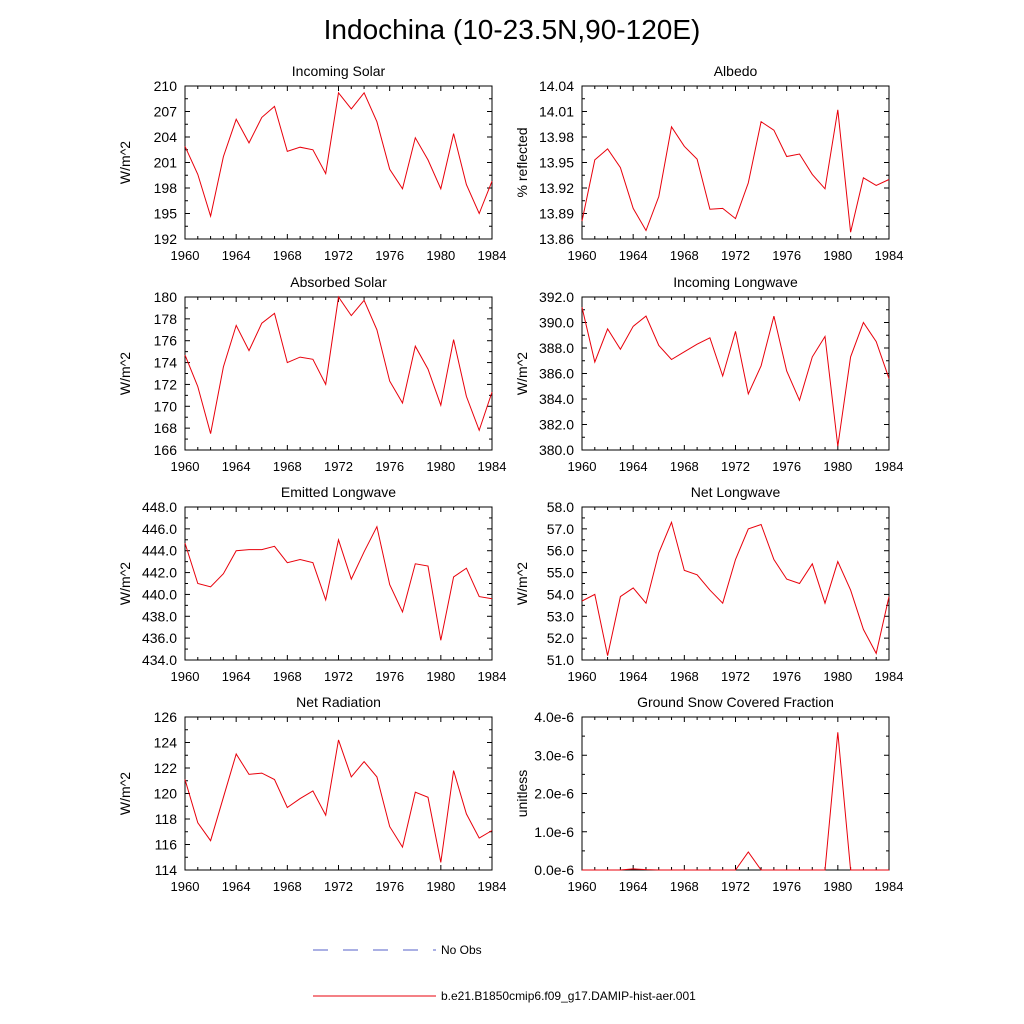 This screenshot has height=1024, width=1024. I want to click on y-tick-label: 13.95, so click(556, 163).